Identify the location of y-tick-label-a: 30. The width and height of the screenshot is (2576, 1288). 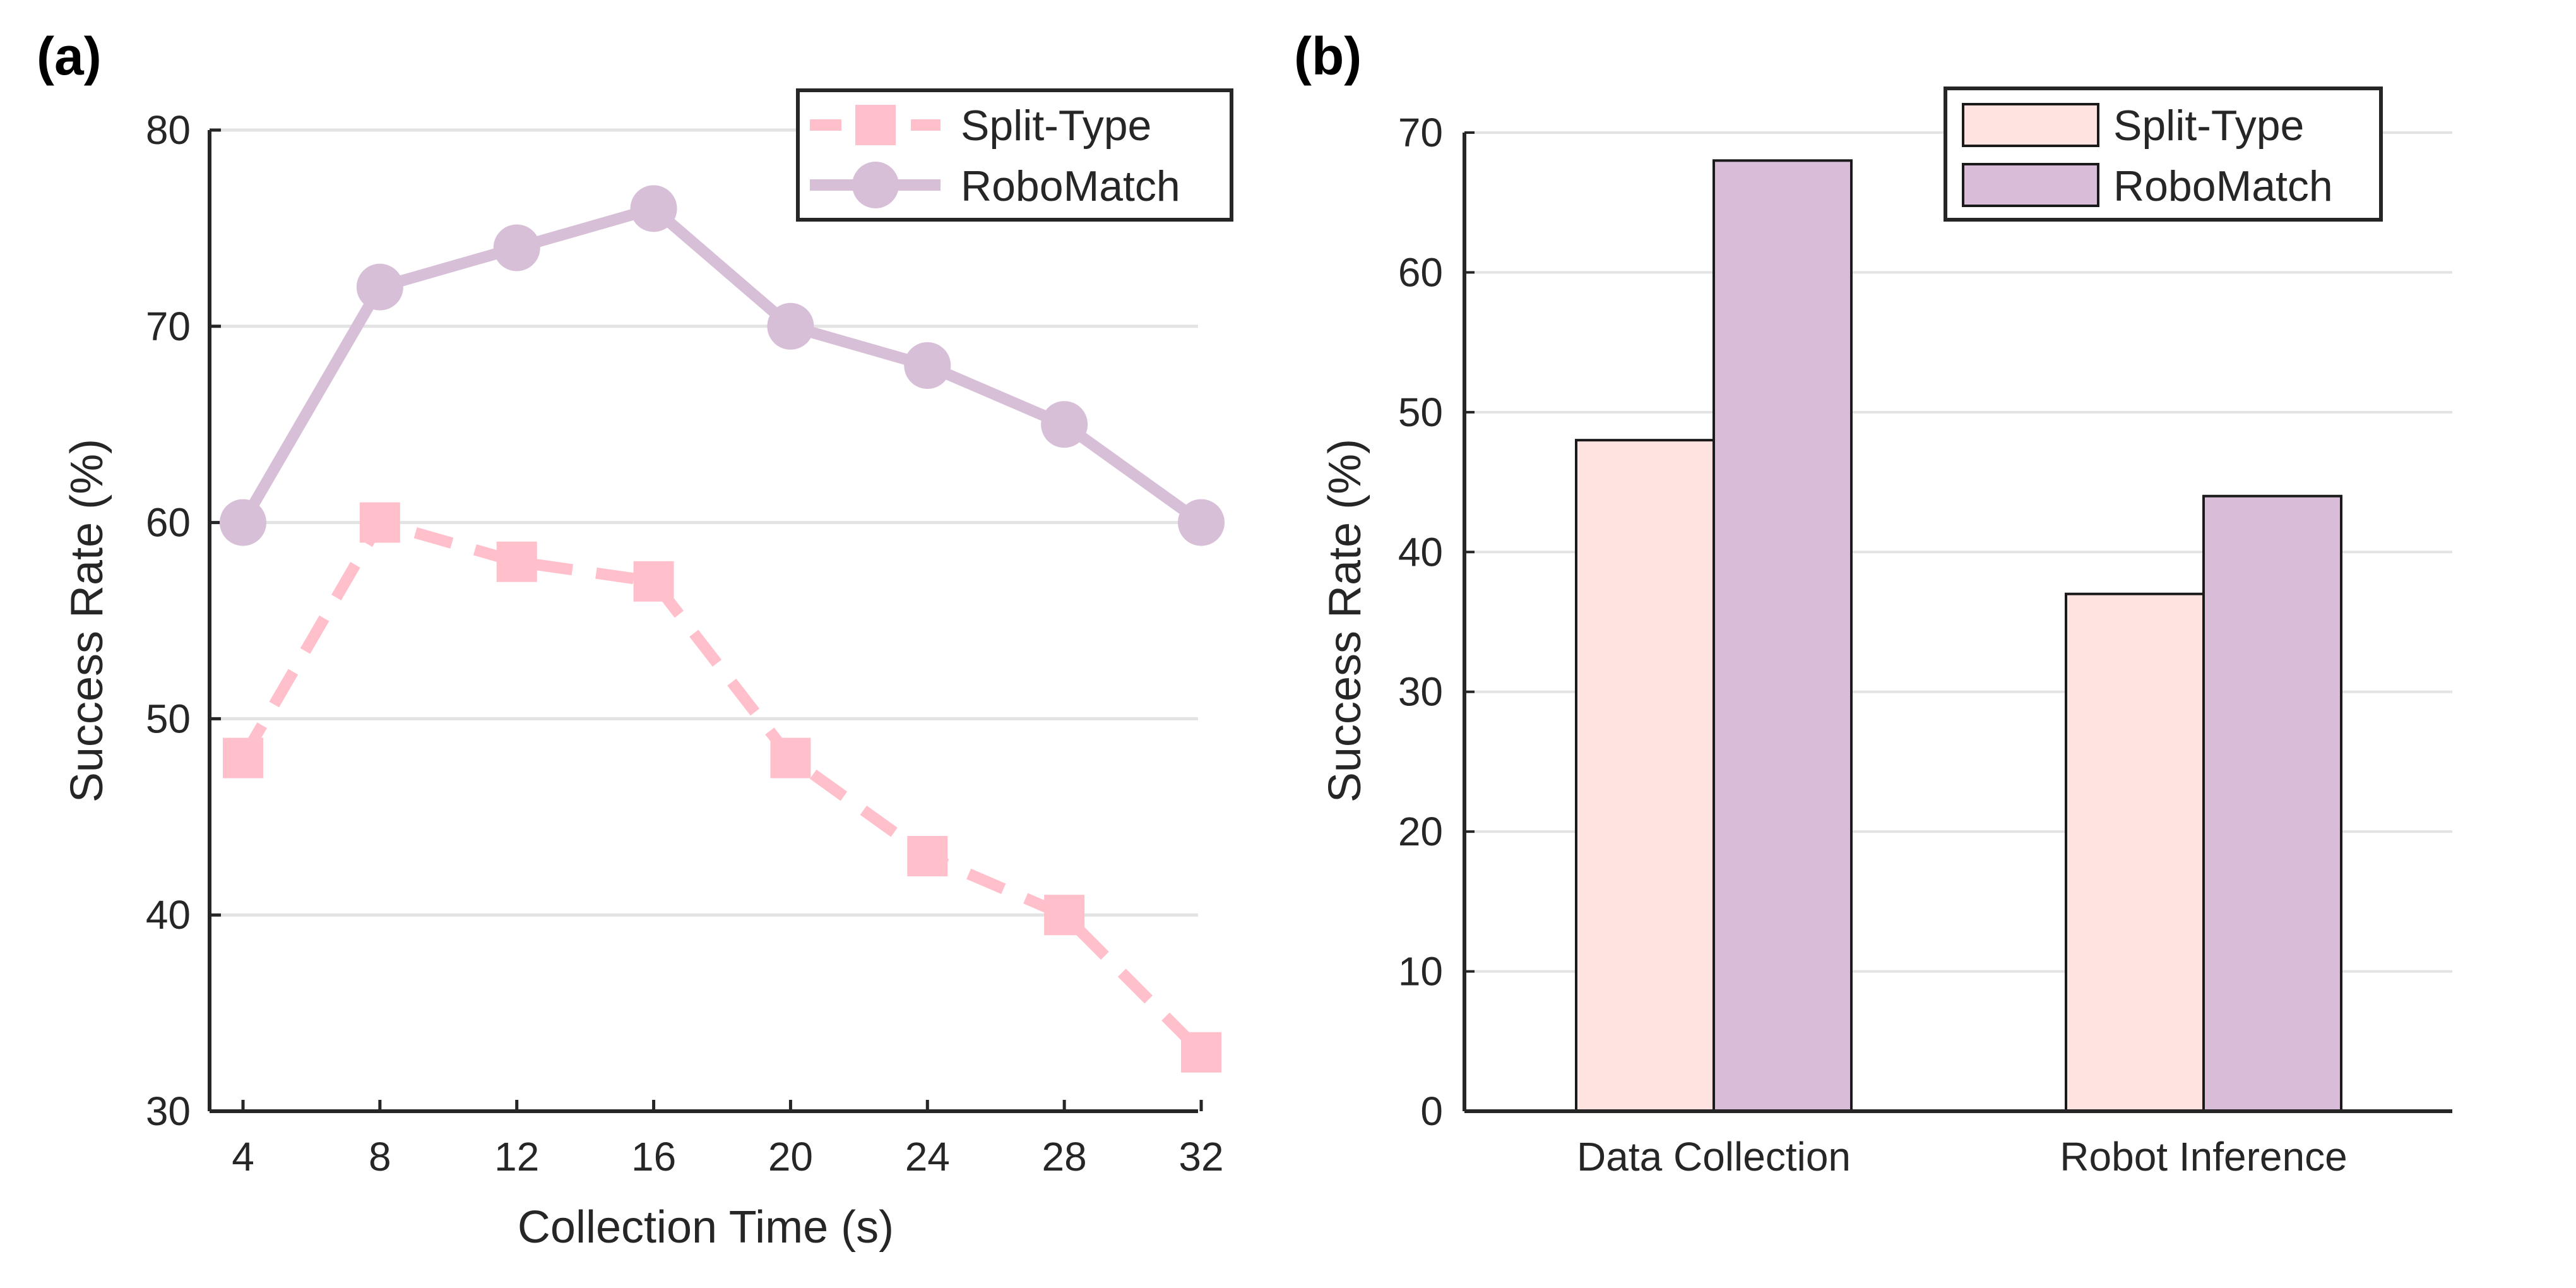
(168, 1111).